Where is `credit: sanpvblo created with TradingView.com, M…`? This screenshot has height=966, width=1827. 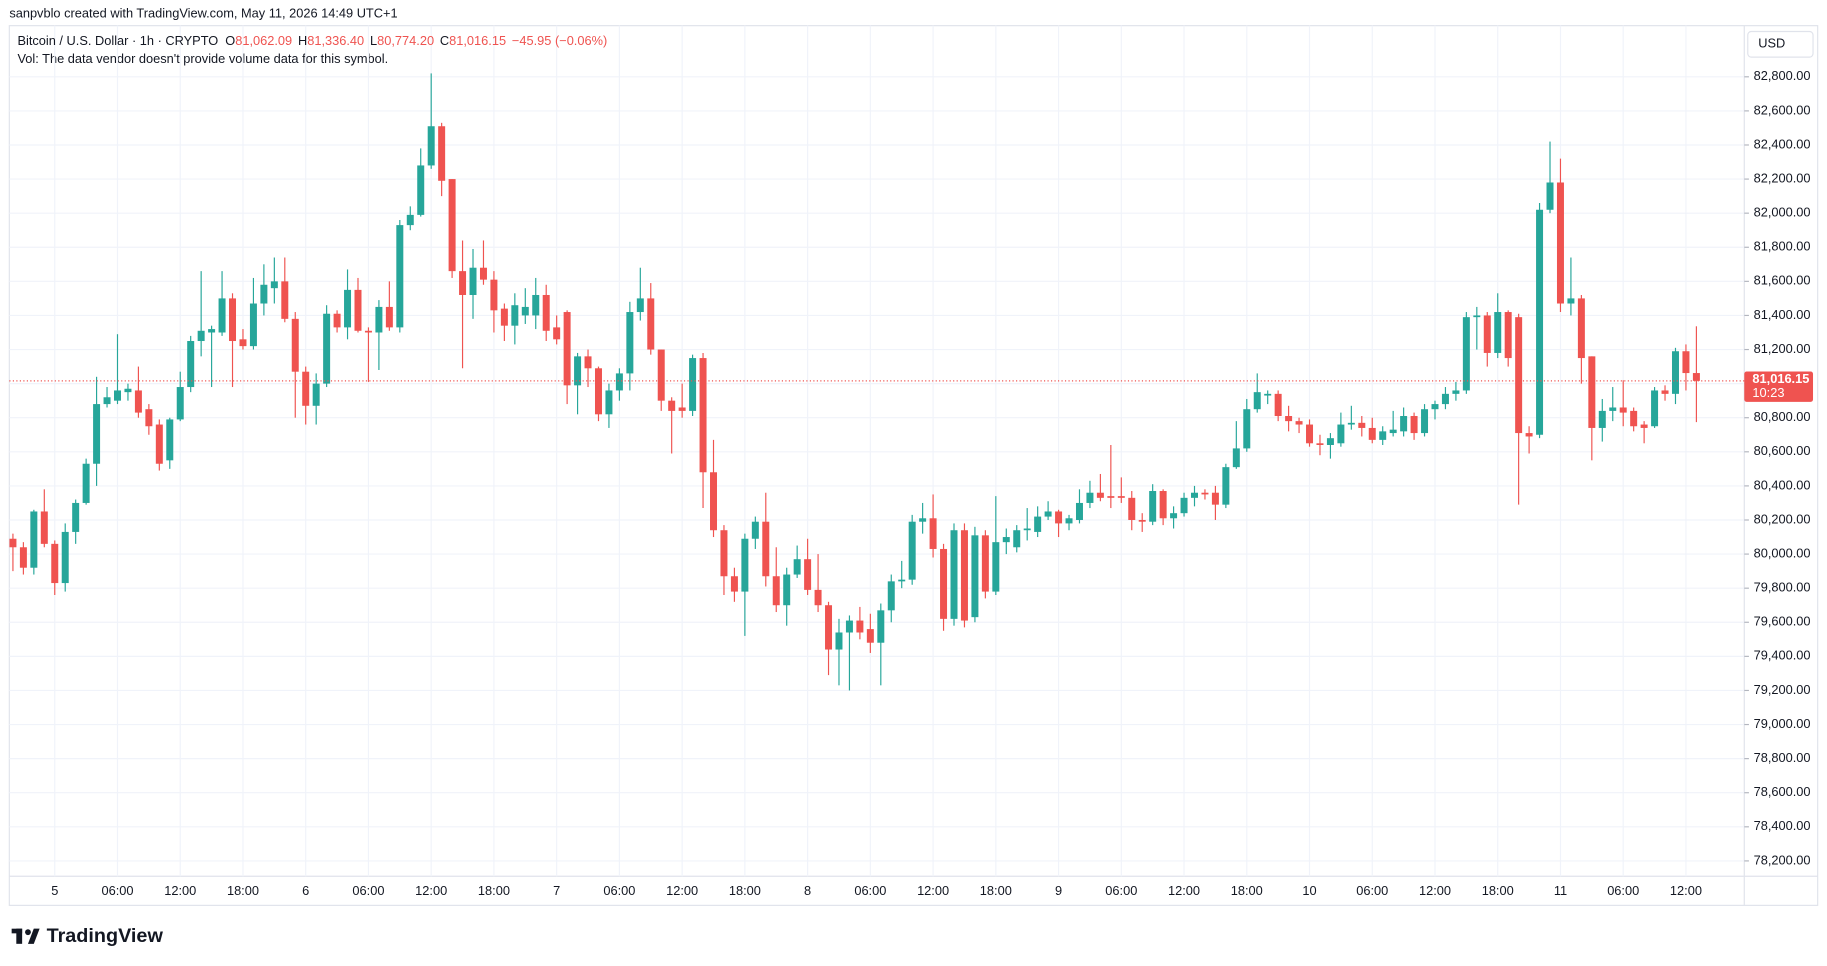 credit: sanpvblo created with TradingView.com, M… is located at coordinates (203, 12).